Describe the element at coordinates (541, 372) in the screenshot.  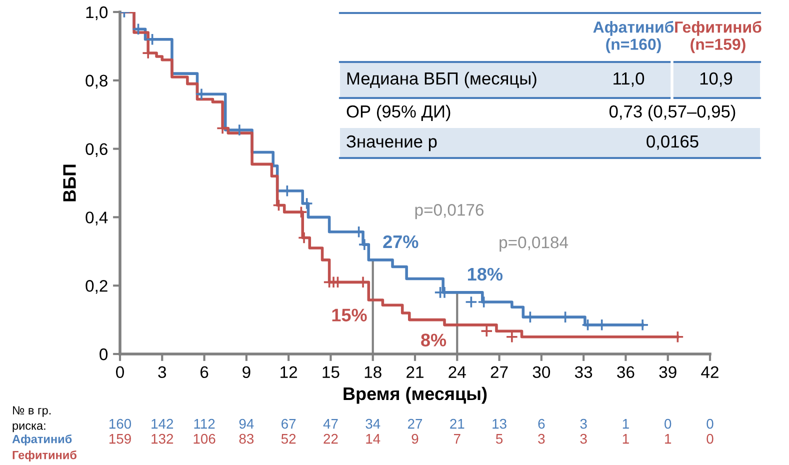
I see `x-tick-label: 30` at that location.